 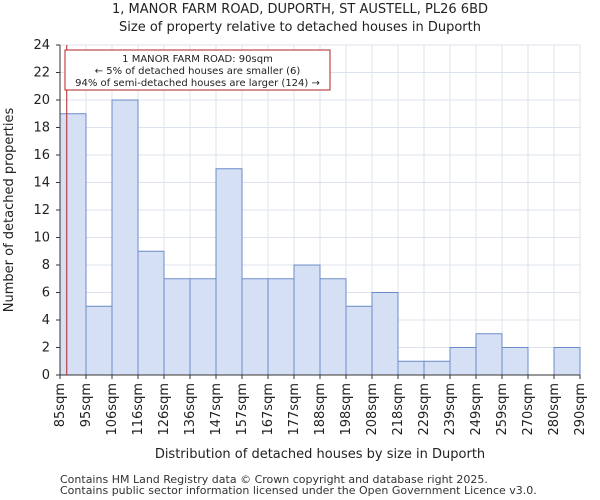 I want to click on bar-208sqm, so click(x=385, y=334).